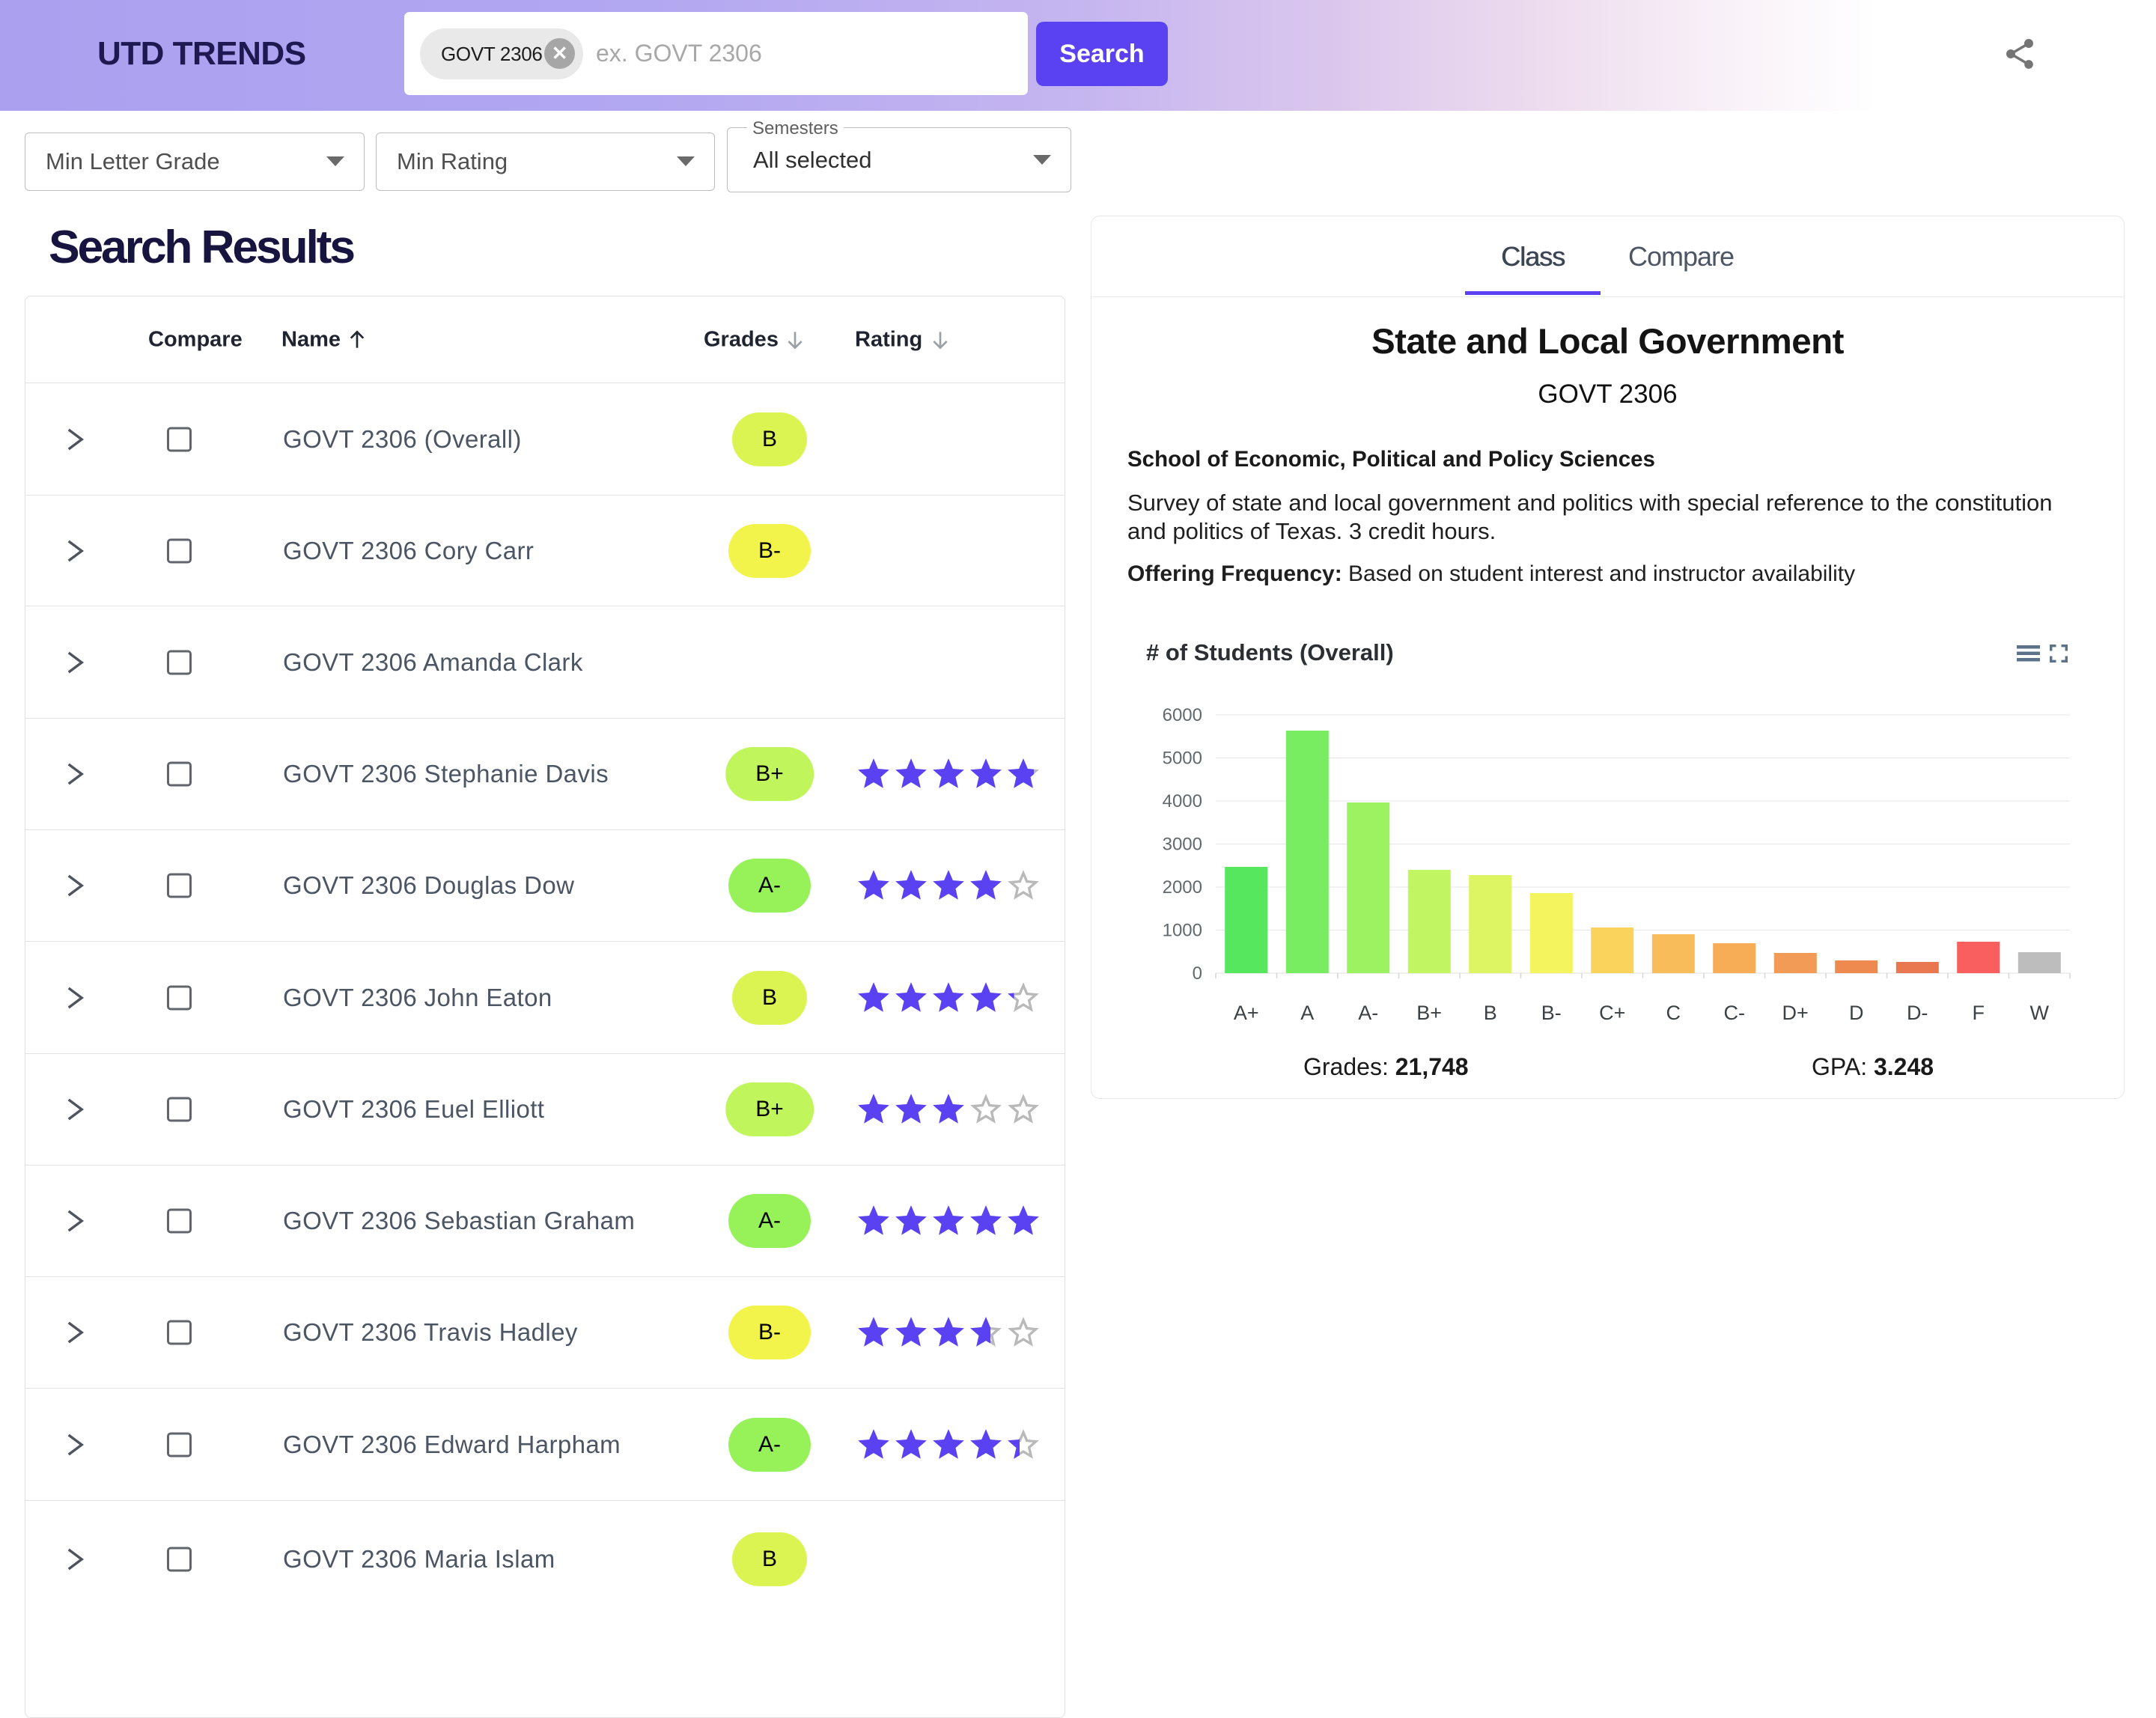  What do you see at coordinates (1182, 759) in the screenshot?
I see `svg-text: 5000` at bounding box center [1182, 759].